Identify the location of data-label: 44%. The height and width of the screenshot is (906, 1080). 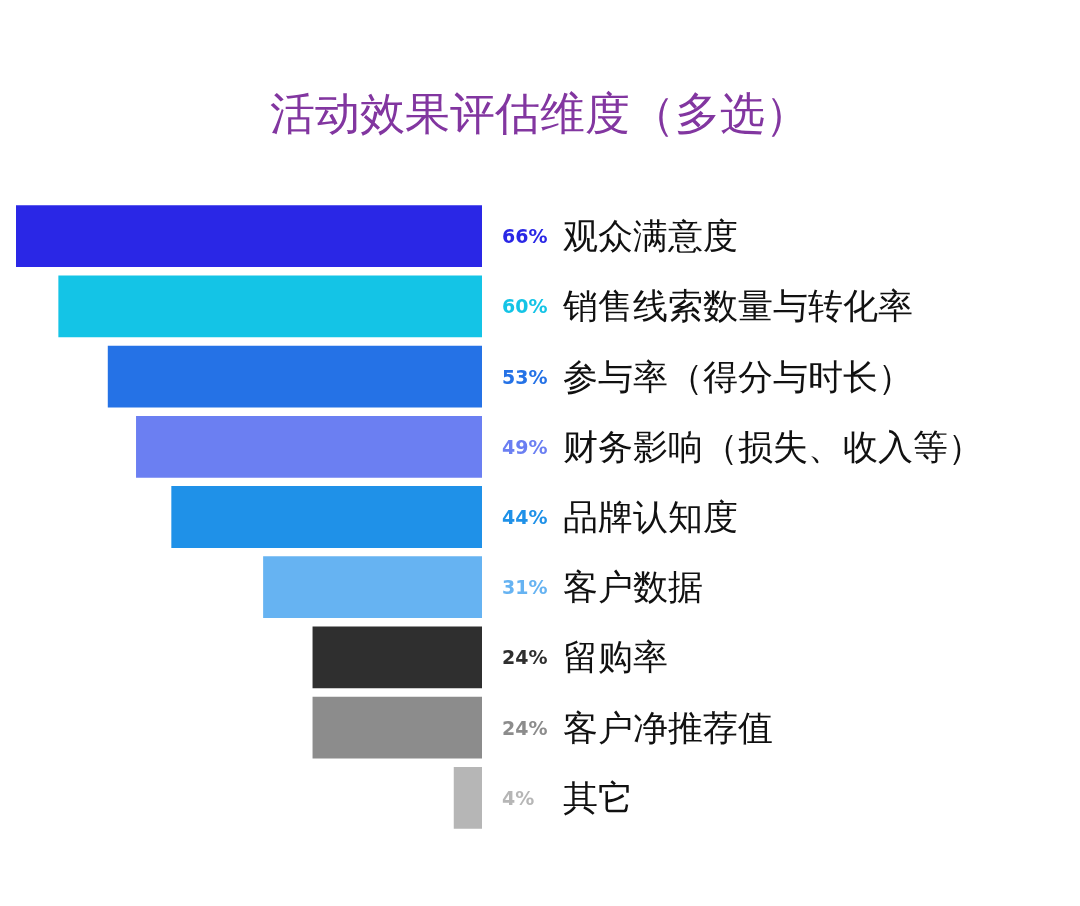
(525, 517).